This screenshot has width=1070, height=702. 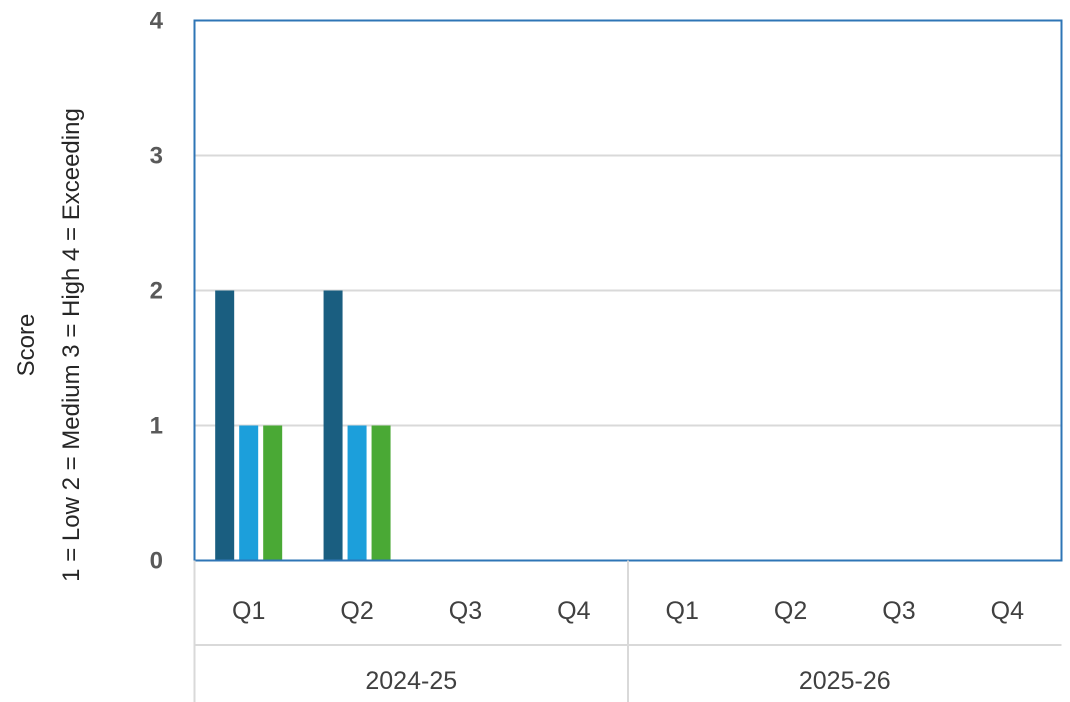 What do you see at coordinates (156, 426) in the screenshot?
I see `y-tick-label: 1` at bounding box center [156, 426].